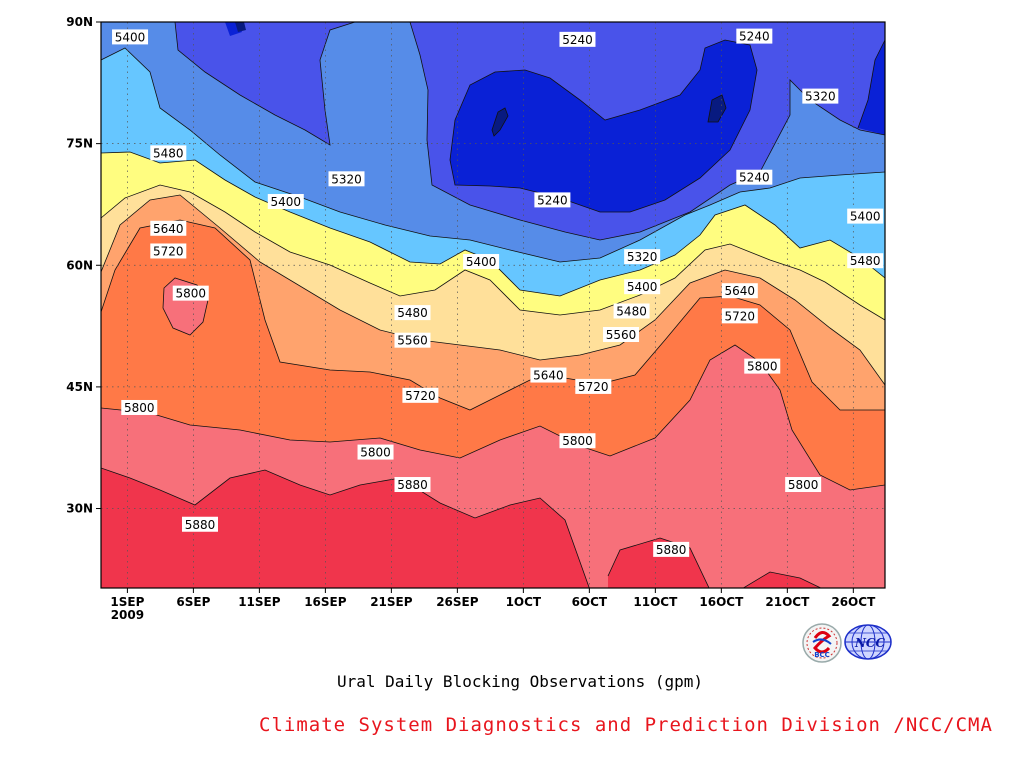  I want to click on x-tick-label: 26OCT, so click(853, 602).